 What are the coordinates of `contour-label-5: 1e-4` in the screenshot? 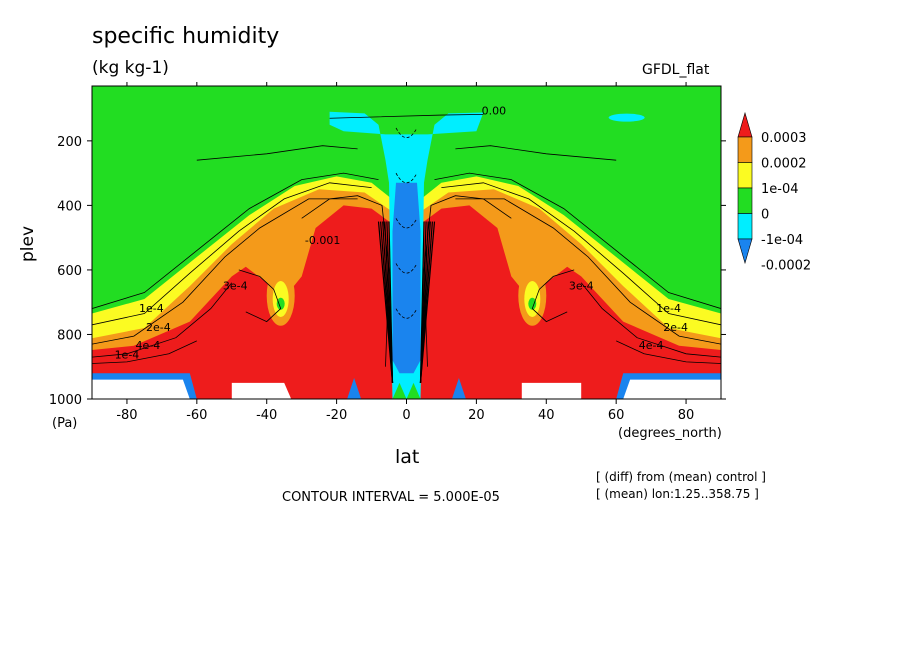 It's located at (668, 308).